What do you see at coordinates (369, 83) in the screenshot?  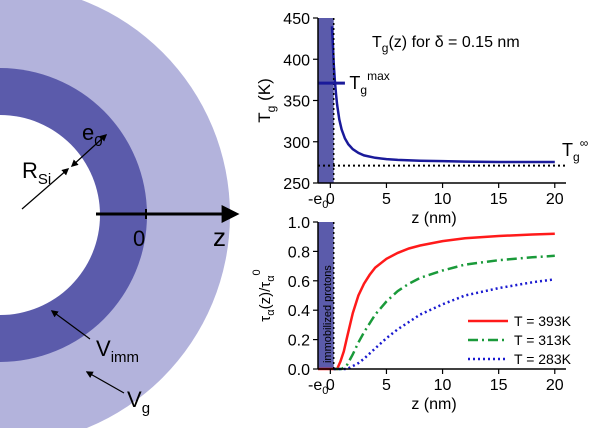 I see `tgmax-annotation: Tgmax` at bounding box center [369, 83].